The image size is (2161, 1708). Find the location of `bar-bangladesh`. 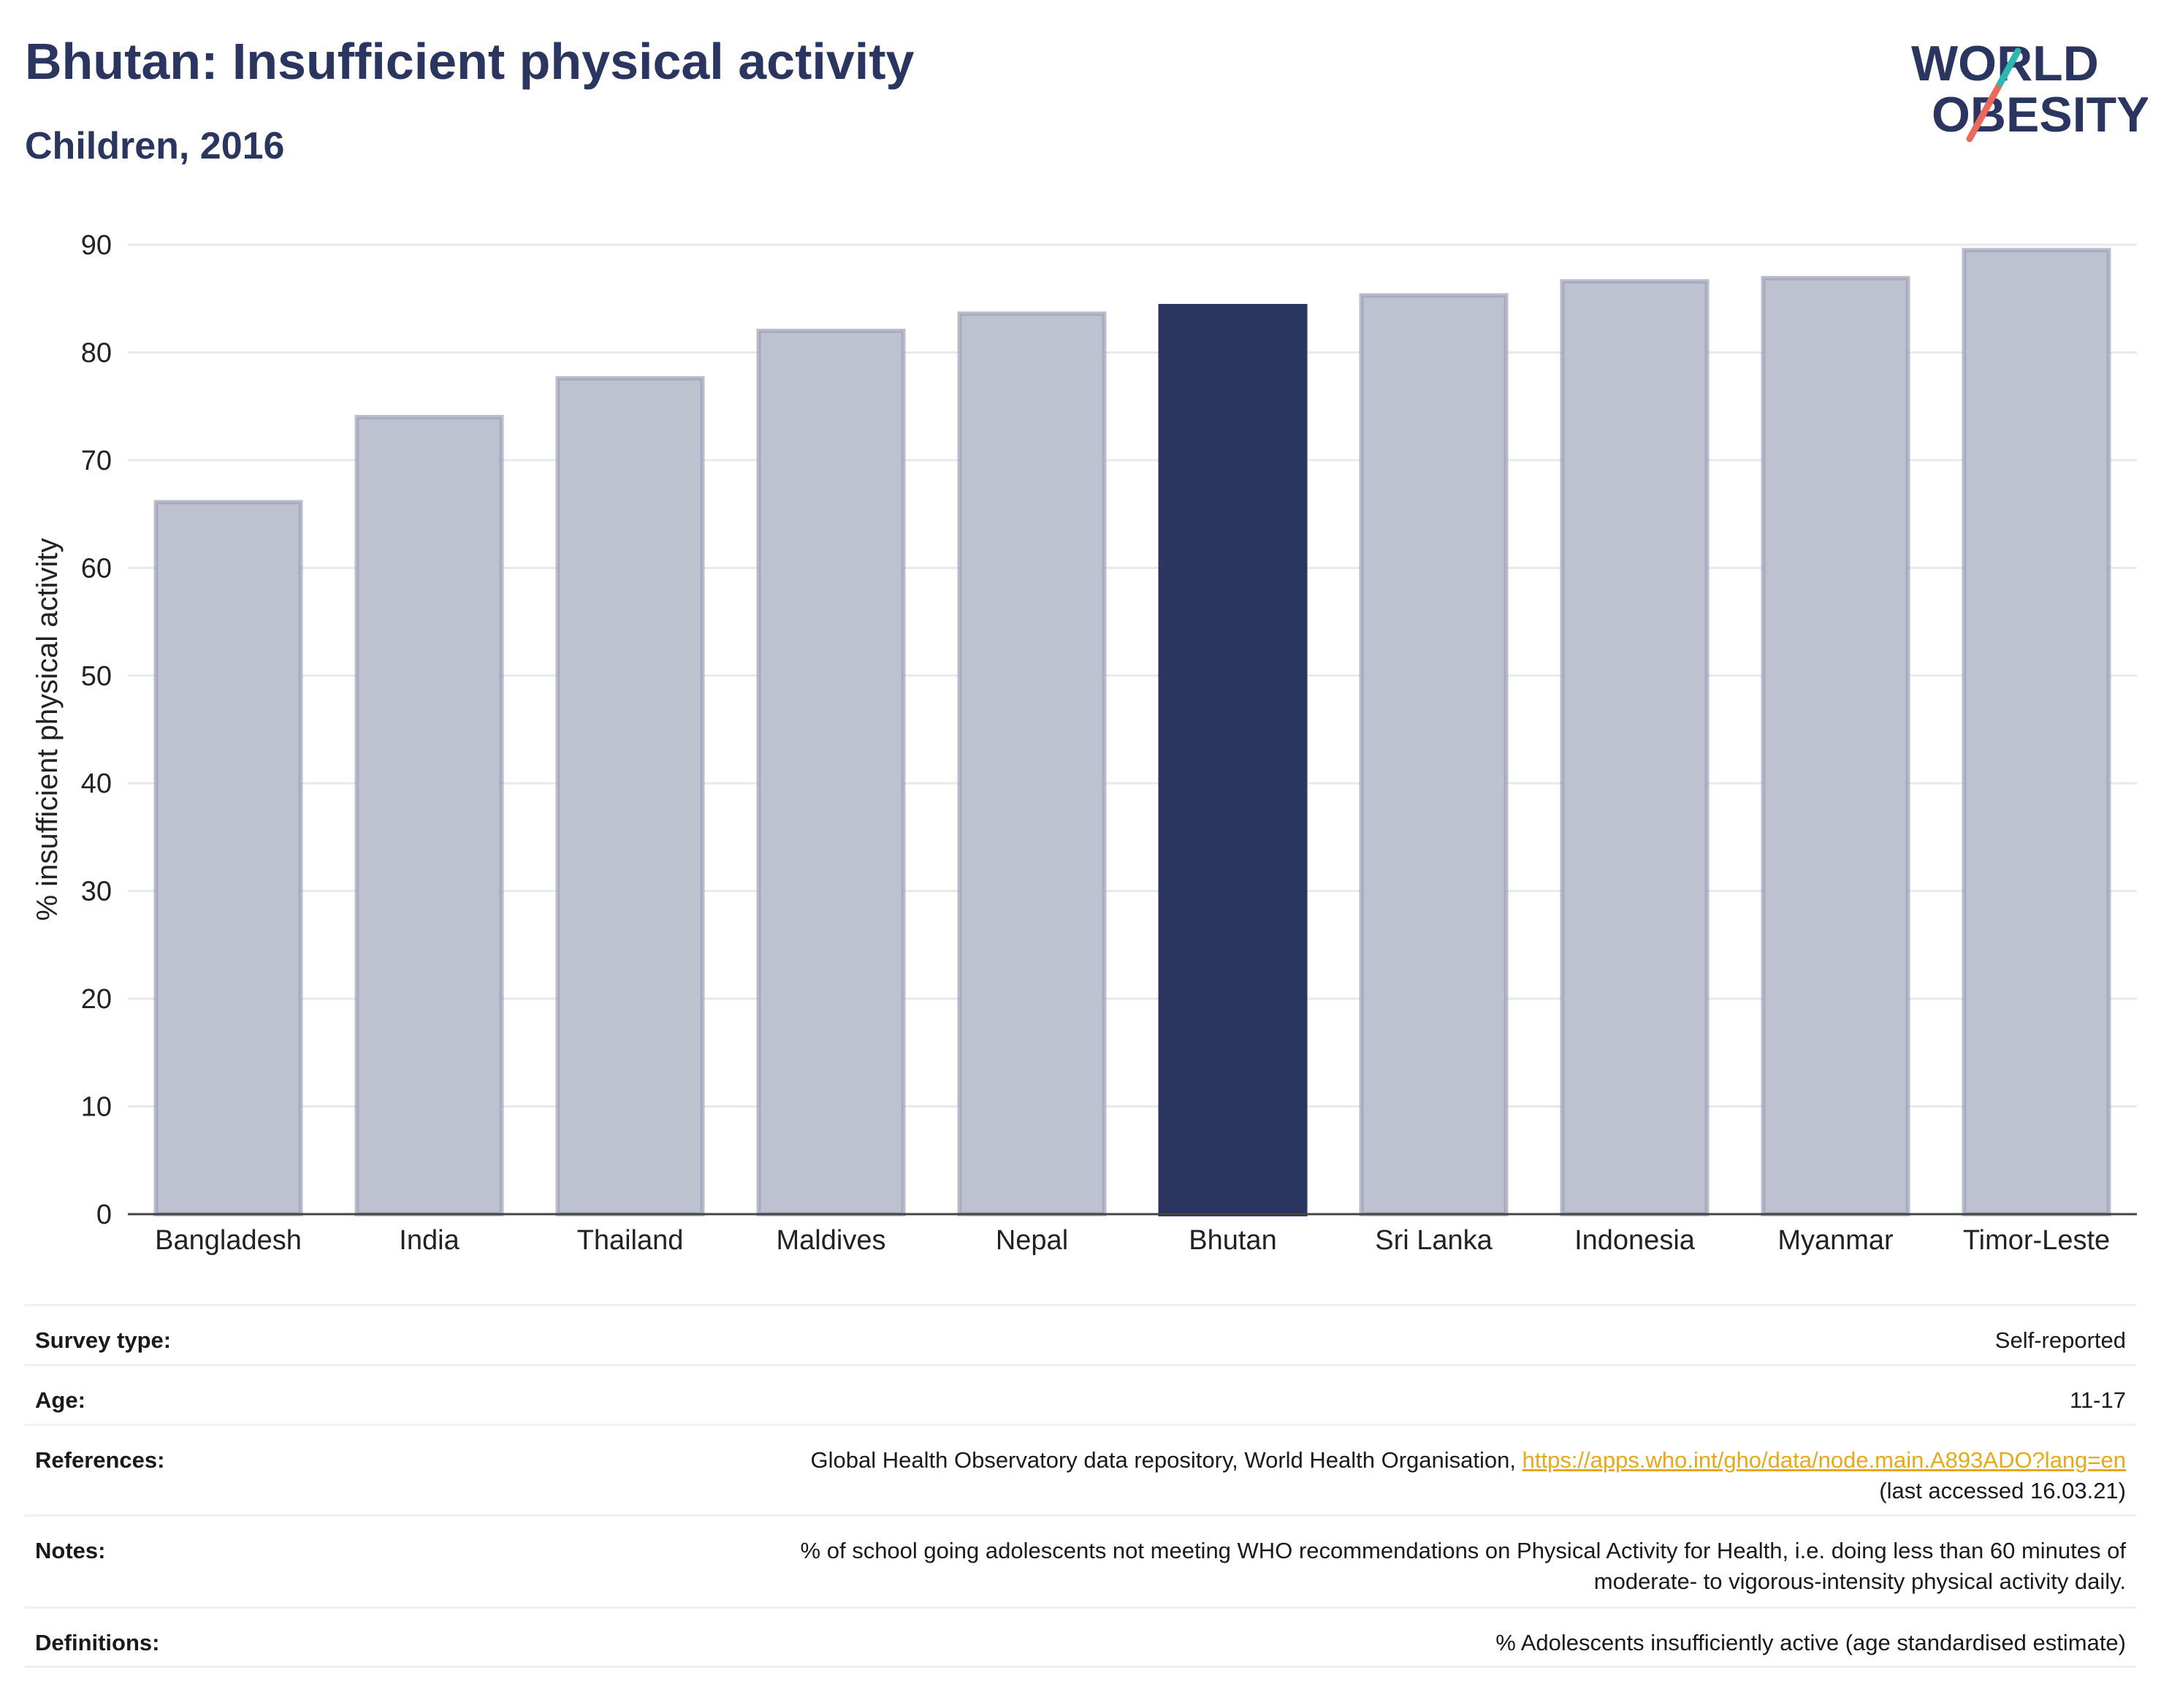

bar-bangladesh is located at coordinates (228, 858).